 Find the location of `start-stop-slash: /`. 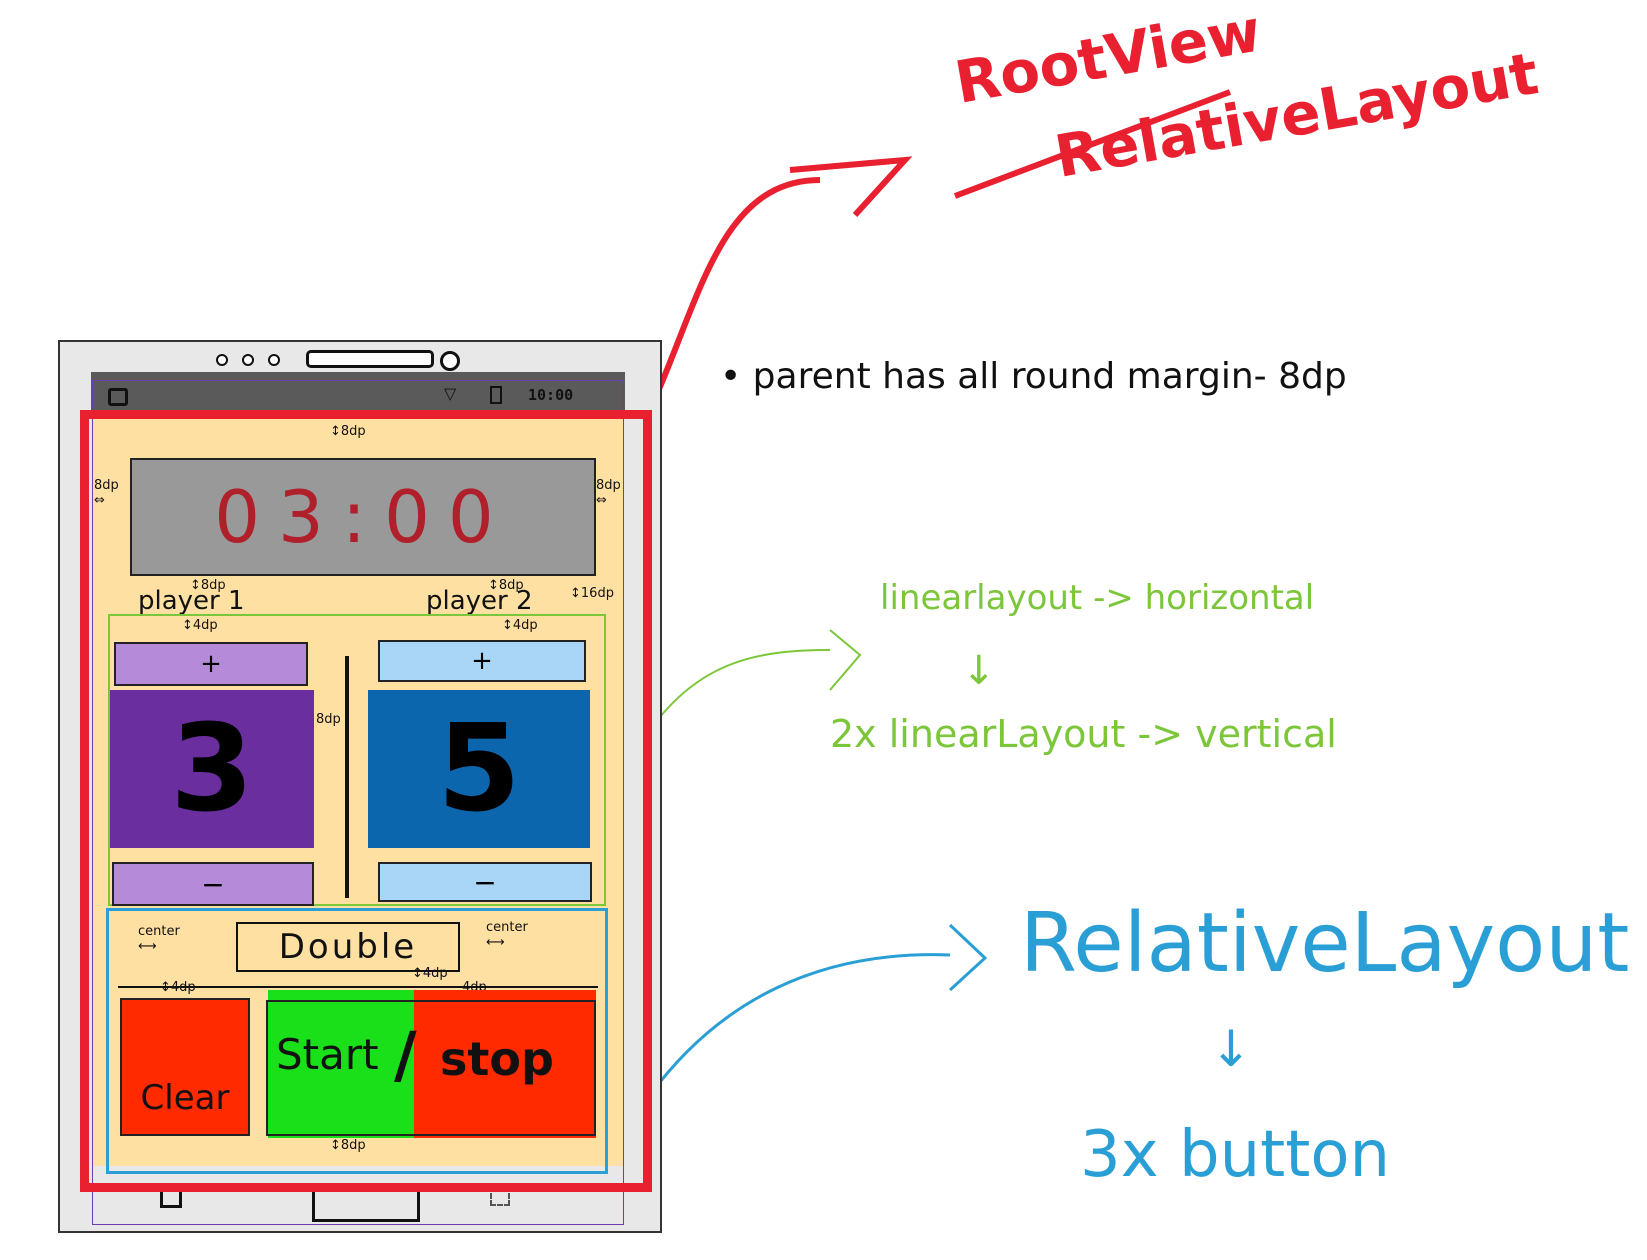

start-stop-slash: / is located at coordinates (405, 1054).